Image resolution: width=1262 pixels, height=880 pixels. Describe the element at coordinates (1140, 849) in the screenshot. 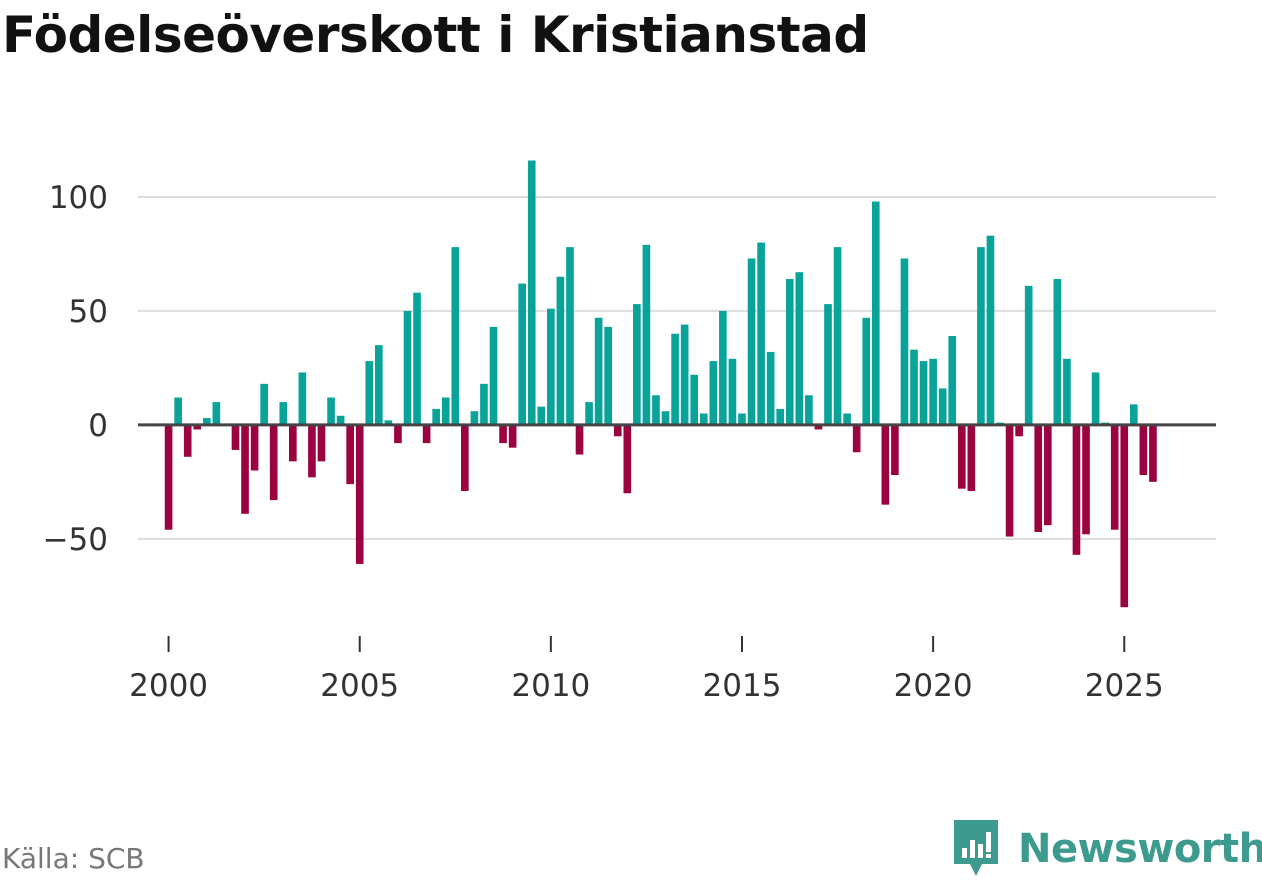

I see `brand-name: Newsworthy` at that location.